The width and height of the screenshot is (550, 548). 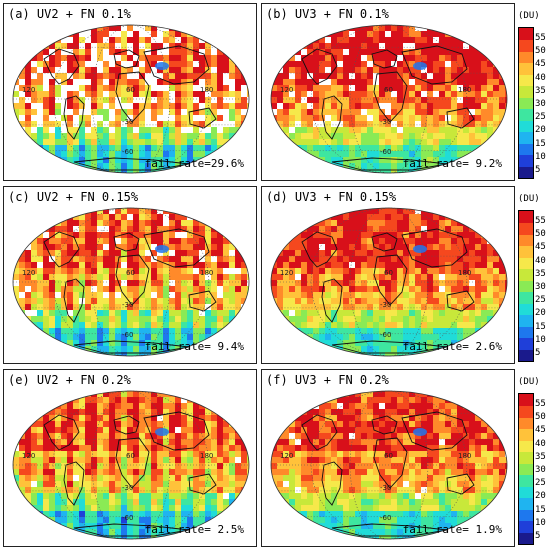 I want to click on colorbar-2: (DU) 55 50 45 40 35 30 25 20 15 10 5, so click(x=534, y=275).